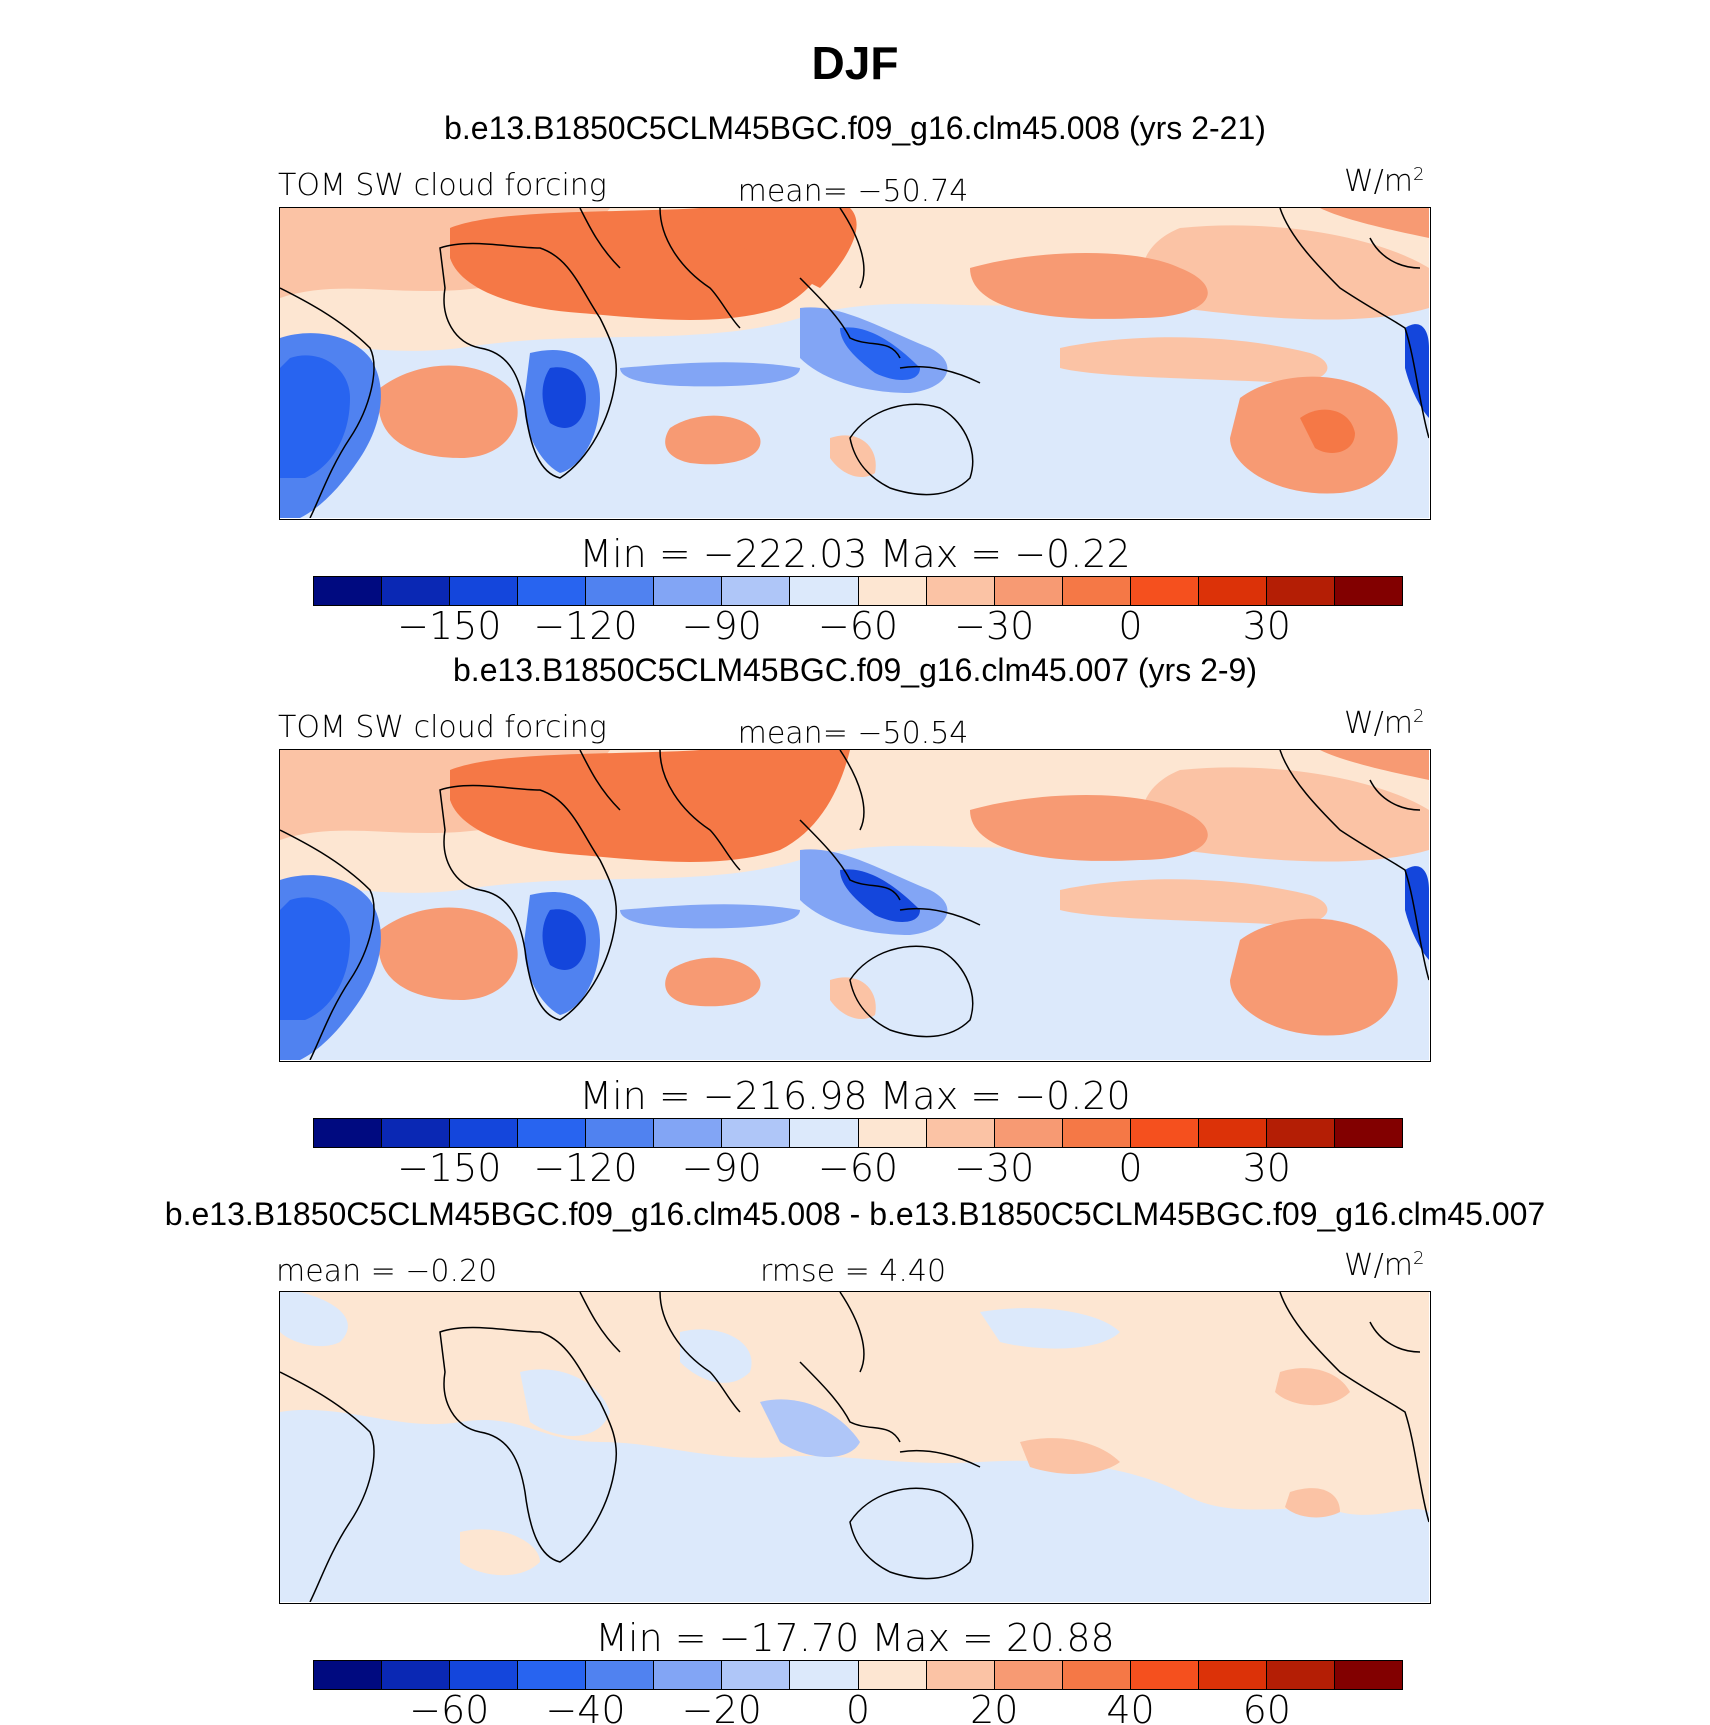 The width and height of the screenshot is (1710, 1725). Describe the element at coordinates (1384, 1265) in the screenshot. I see `panel3-units: W/m2` at that location.